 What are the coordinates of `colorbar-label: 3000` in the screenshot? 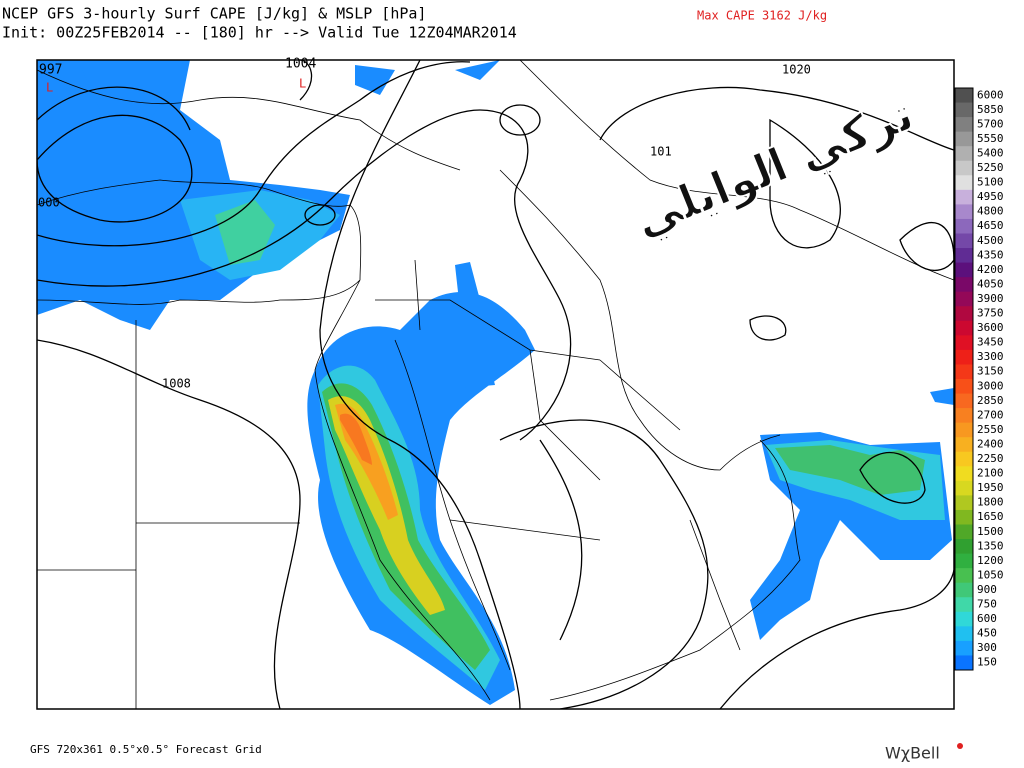 It's located at (990, 385).